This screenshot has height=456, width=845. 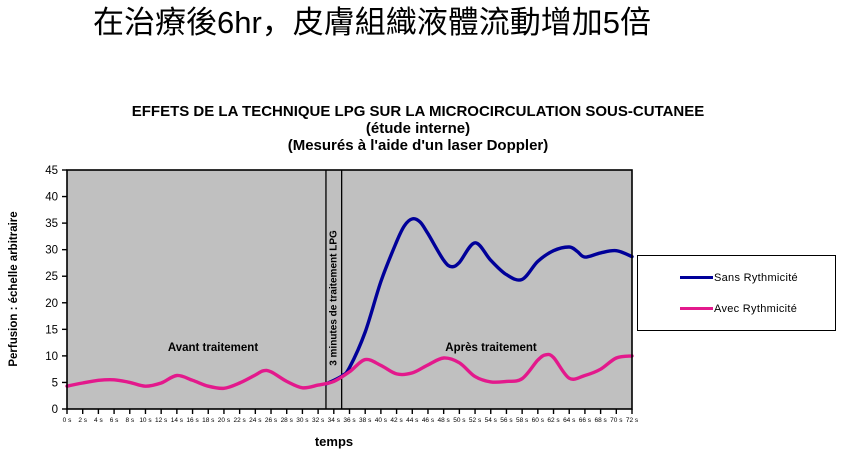 What do you see at coordinates (51, 277) in the screenshot?
I see `svg-text: 25` at bounding box center [51, 277].